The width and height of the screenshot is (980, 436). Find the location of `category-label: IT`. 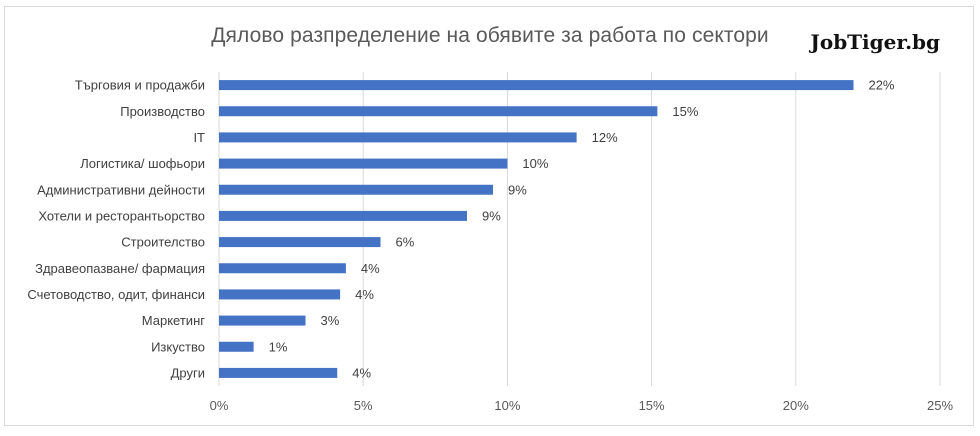

category-label: IT is located at coordinates (199, 137).